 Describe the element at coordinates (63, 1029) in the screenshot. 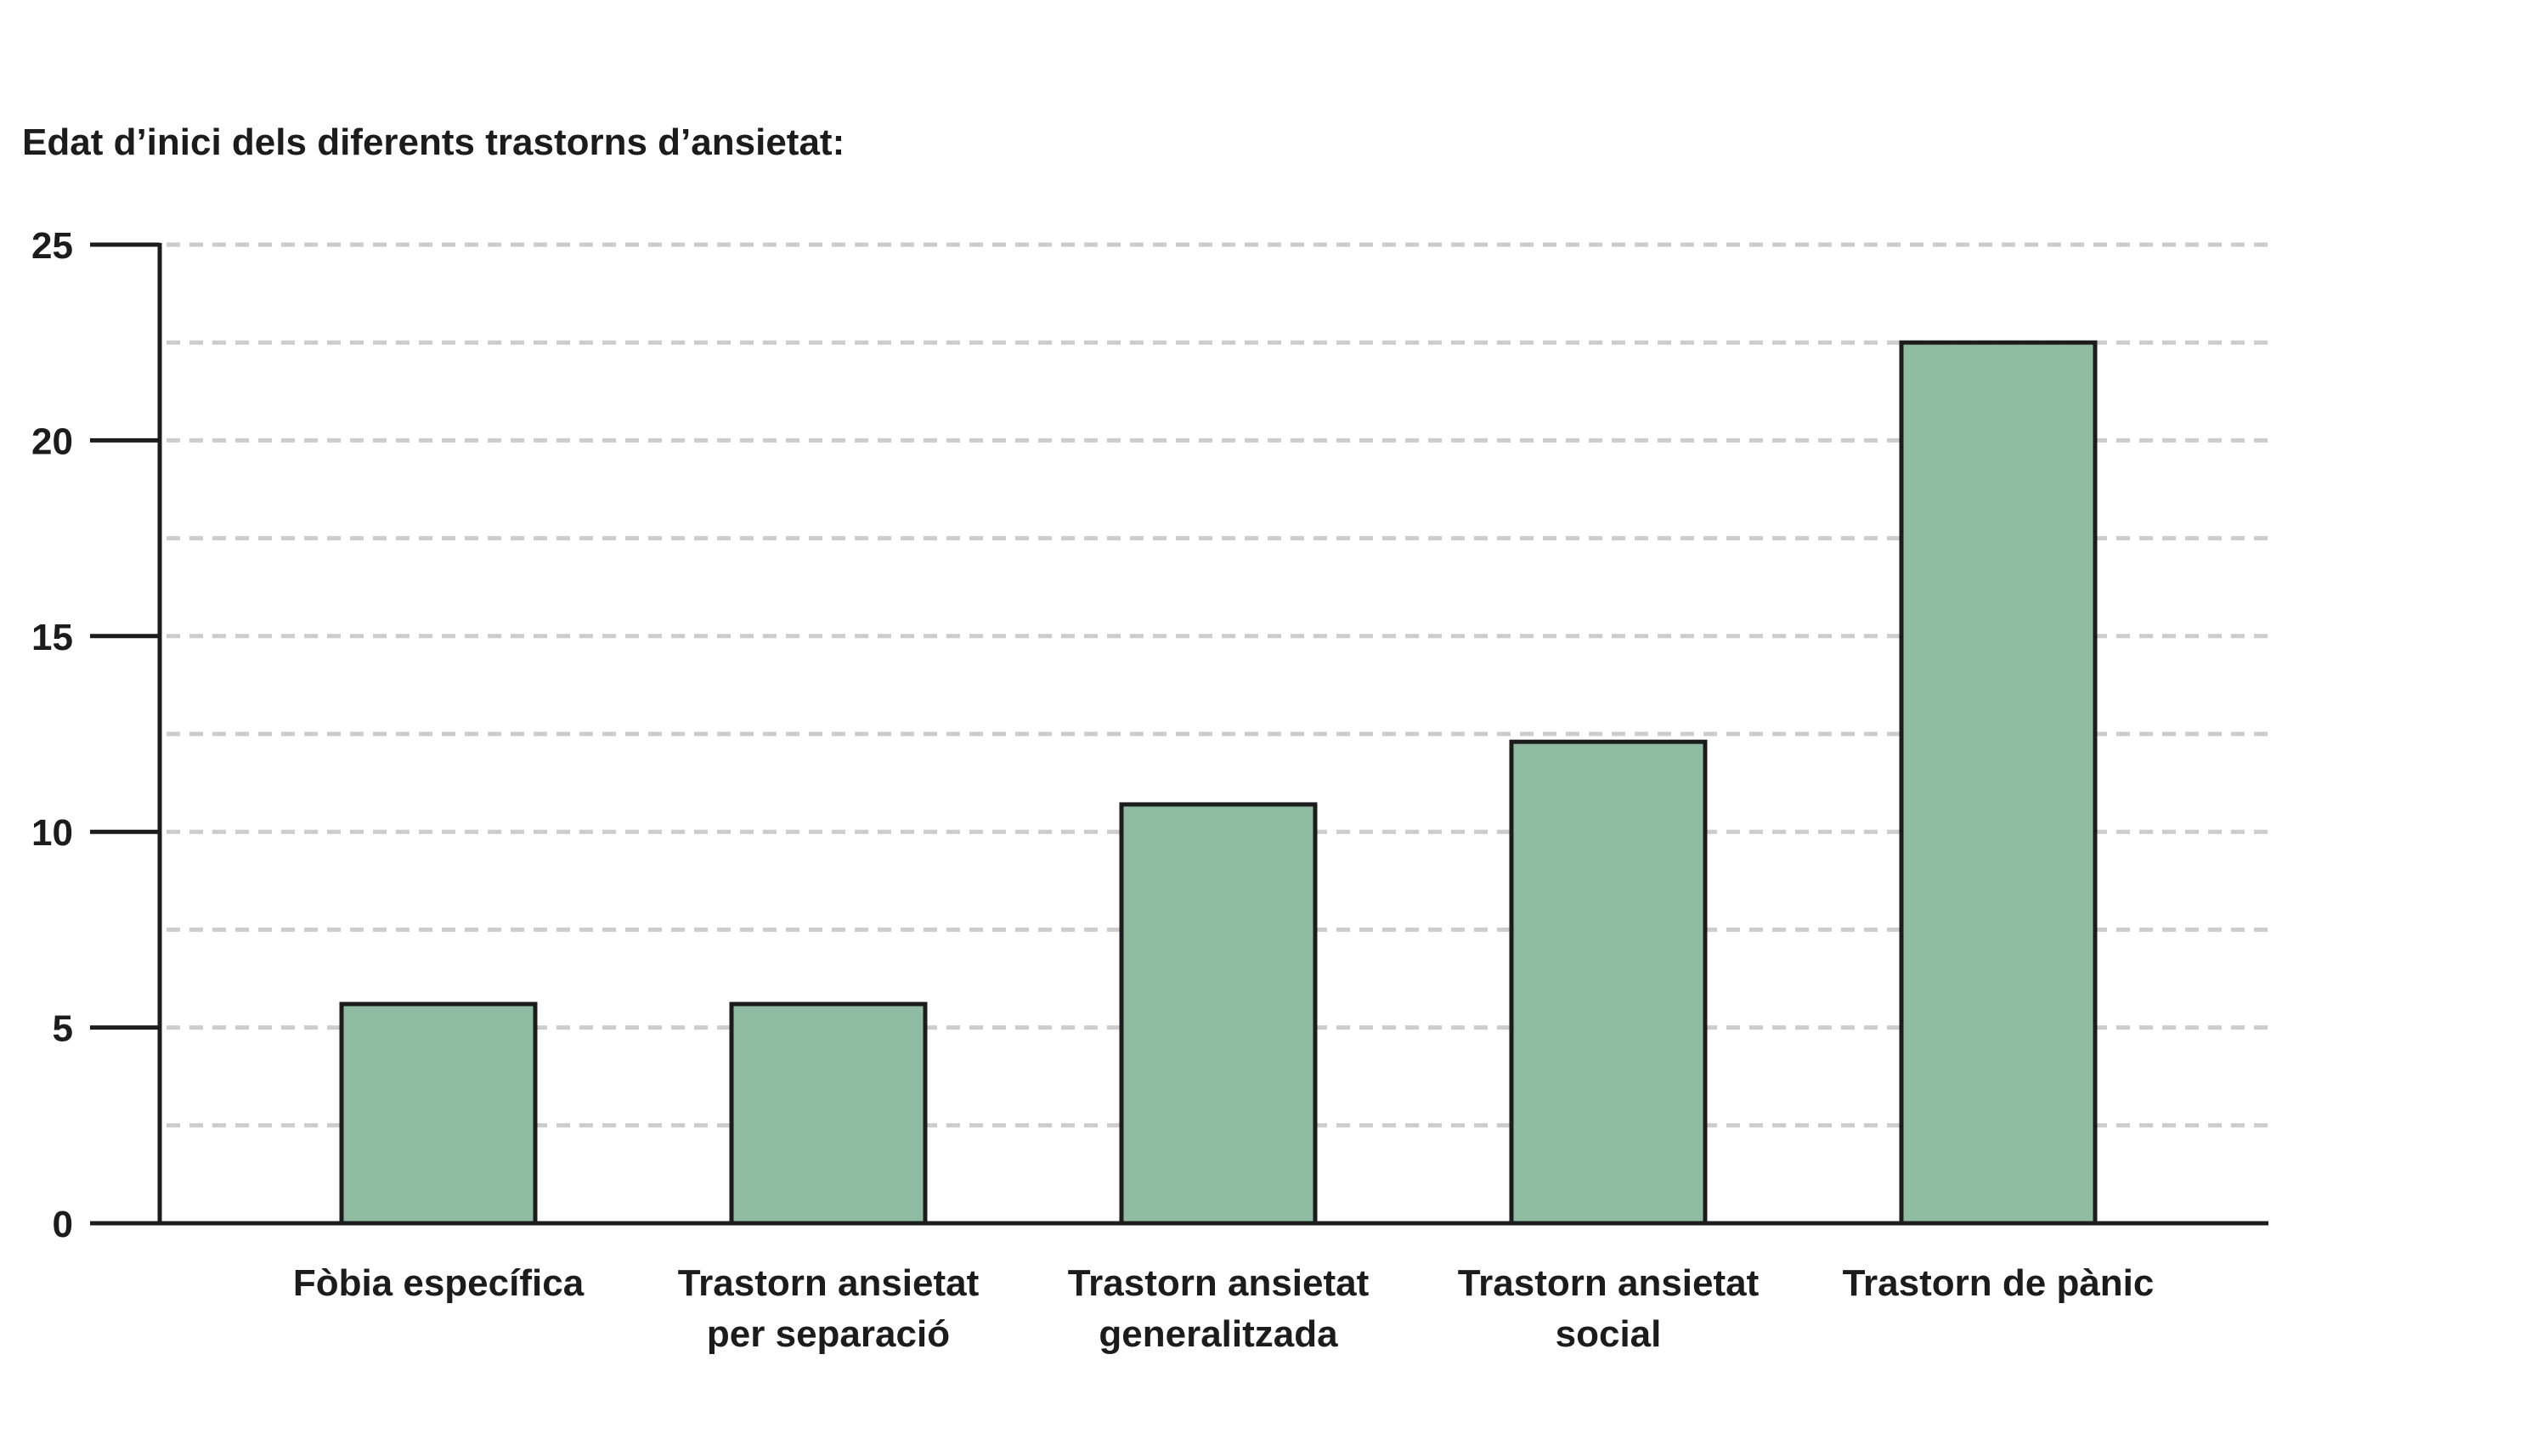

I see `y-tick-label: 5` at that location.